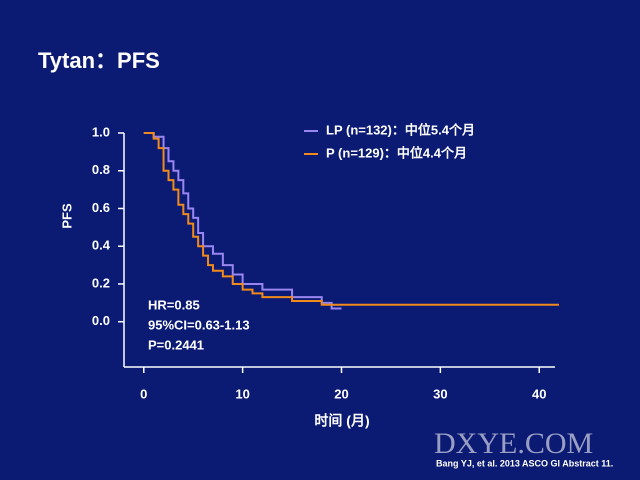  Describe the element at coordinates (101, 320) in the screenshot. I see `y-tick-label: 0.0` at that location.